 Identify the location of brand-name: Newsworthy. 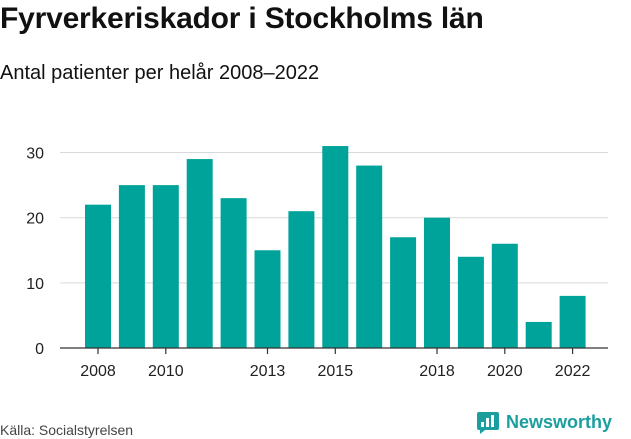
(559, 421).